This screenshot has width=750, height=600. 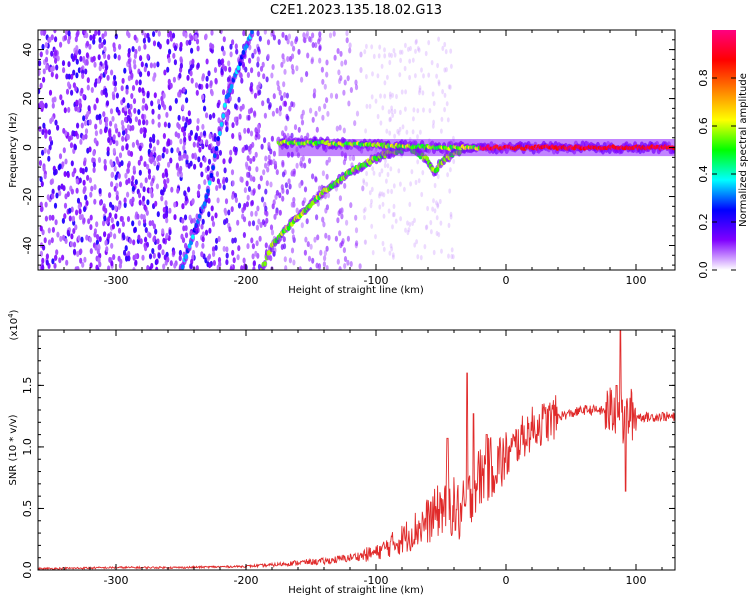 What do you see at coordinates (376, 280) in the screenshot?
I see `x-tick-label: -100` at bounding box center [376, 280].